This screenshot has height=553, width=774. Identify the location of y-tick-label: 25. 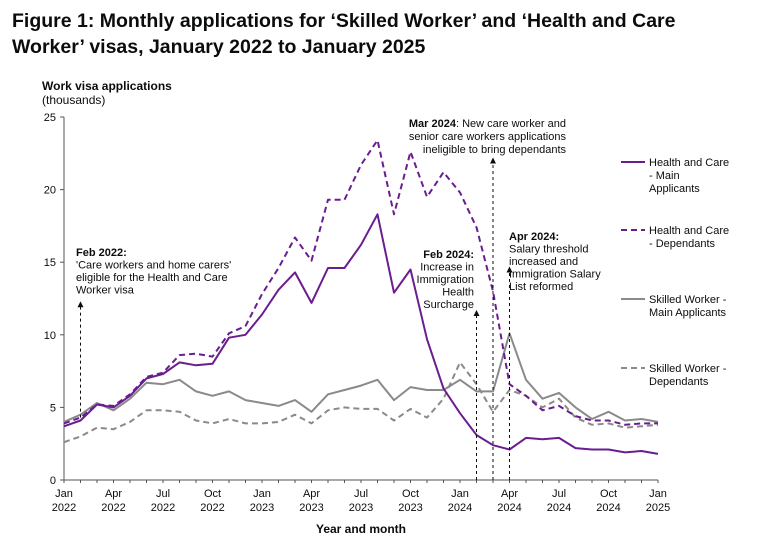
(50, 118).